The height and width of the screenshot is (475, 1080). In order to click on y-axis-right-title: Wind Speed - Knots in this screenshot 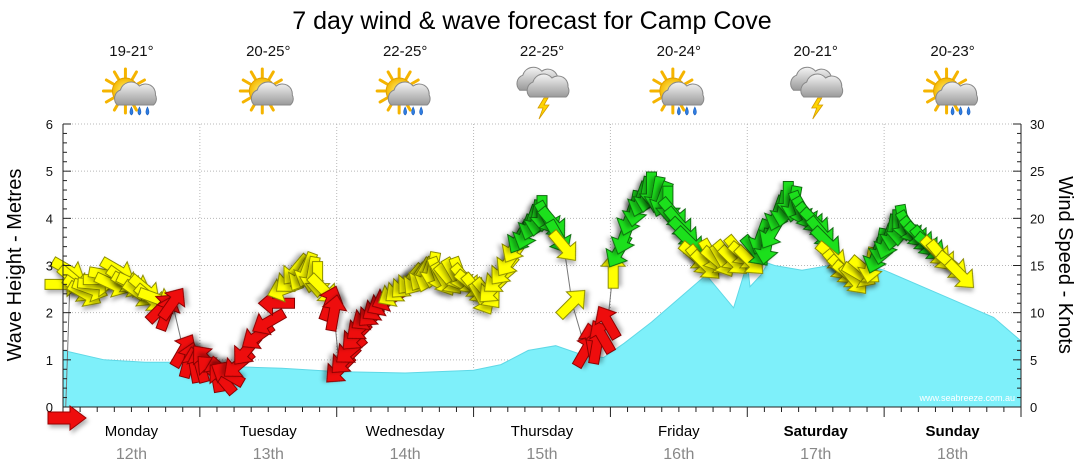, I will do `click(1065, 265)`.